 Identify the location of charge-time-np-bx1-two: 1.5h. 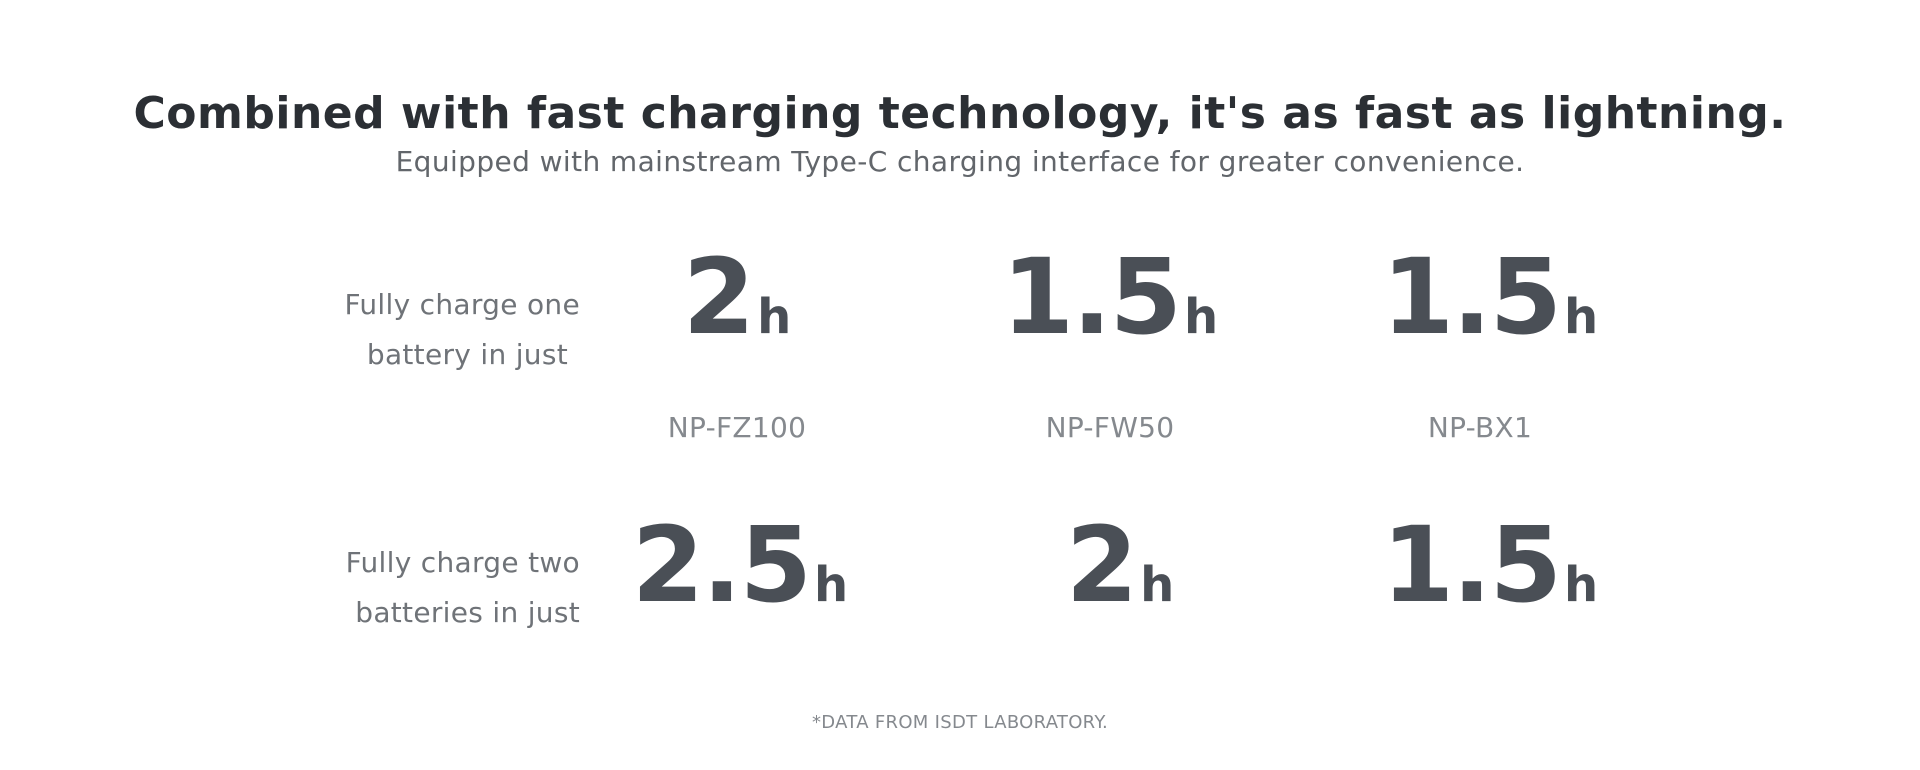
(1490, 565).